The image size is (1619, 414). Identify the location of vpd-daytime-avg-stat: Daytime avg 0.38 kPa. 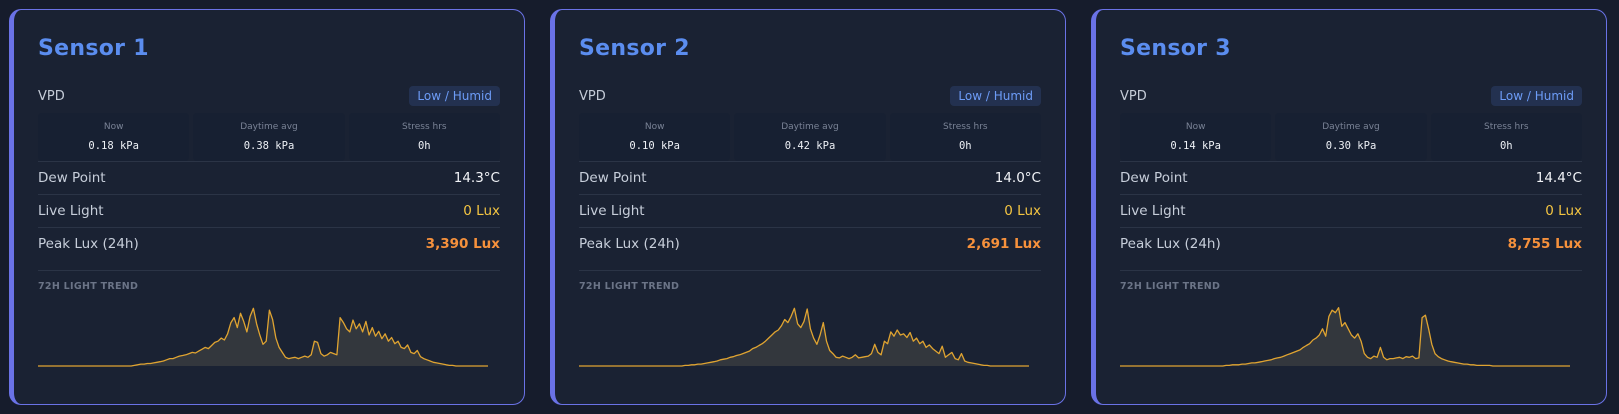
(269, 137).